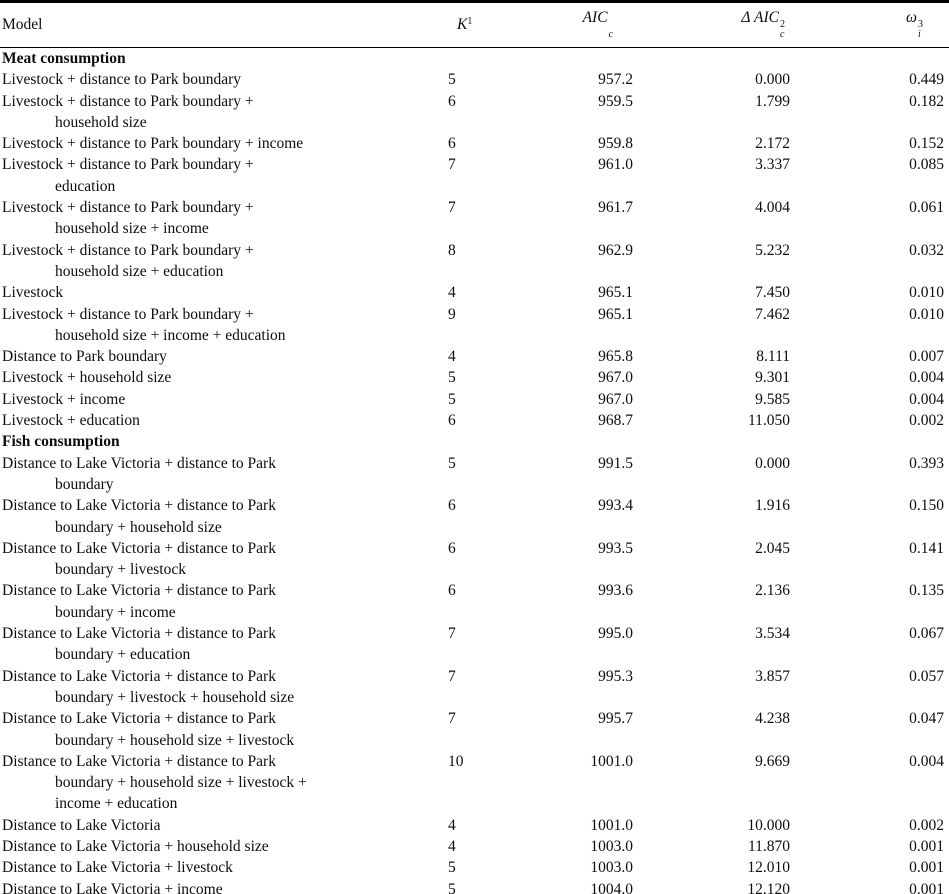  What do you see at coordinates (926, 421) in the screenshot?
I see `weight-cell: 0.002` at bounding box center [926, 421].